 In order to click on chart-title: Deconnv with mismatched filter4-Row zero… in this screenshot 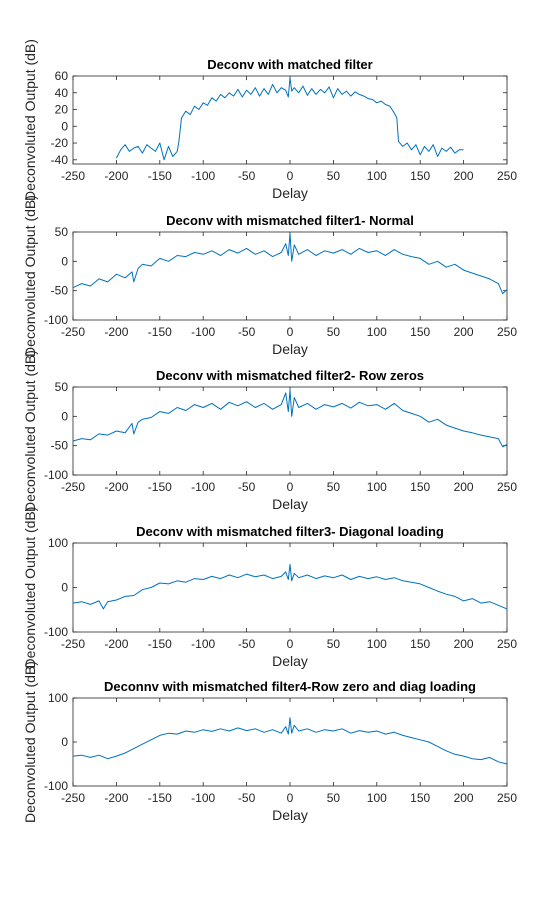, I will do `click(290, 686)`.